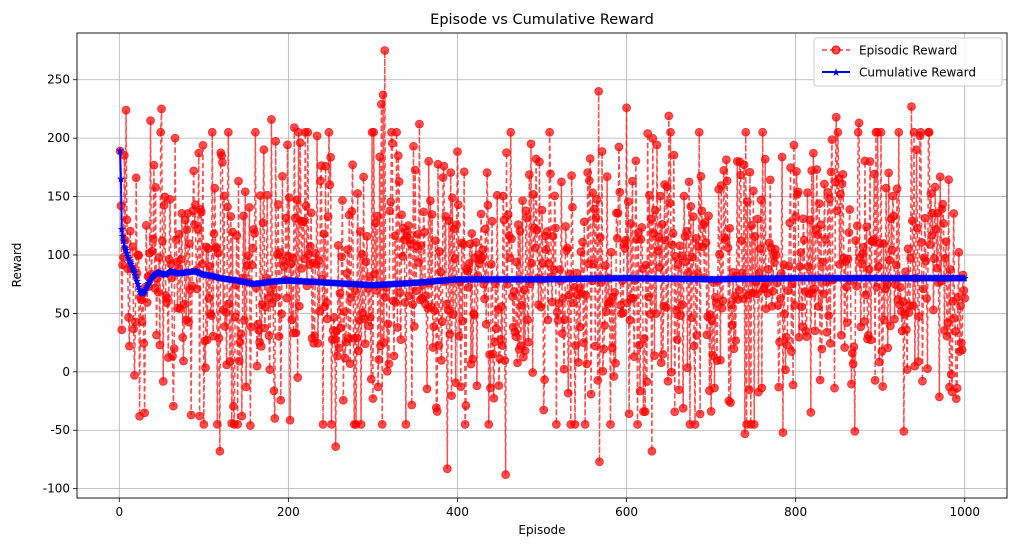 This screenshot has height=547, width=1017. I want to click on chart-title: Episode vs Cumulative Reward, so click(542, 20).